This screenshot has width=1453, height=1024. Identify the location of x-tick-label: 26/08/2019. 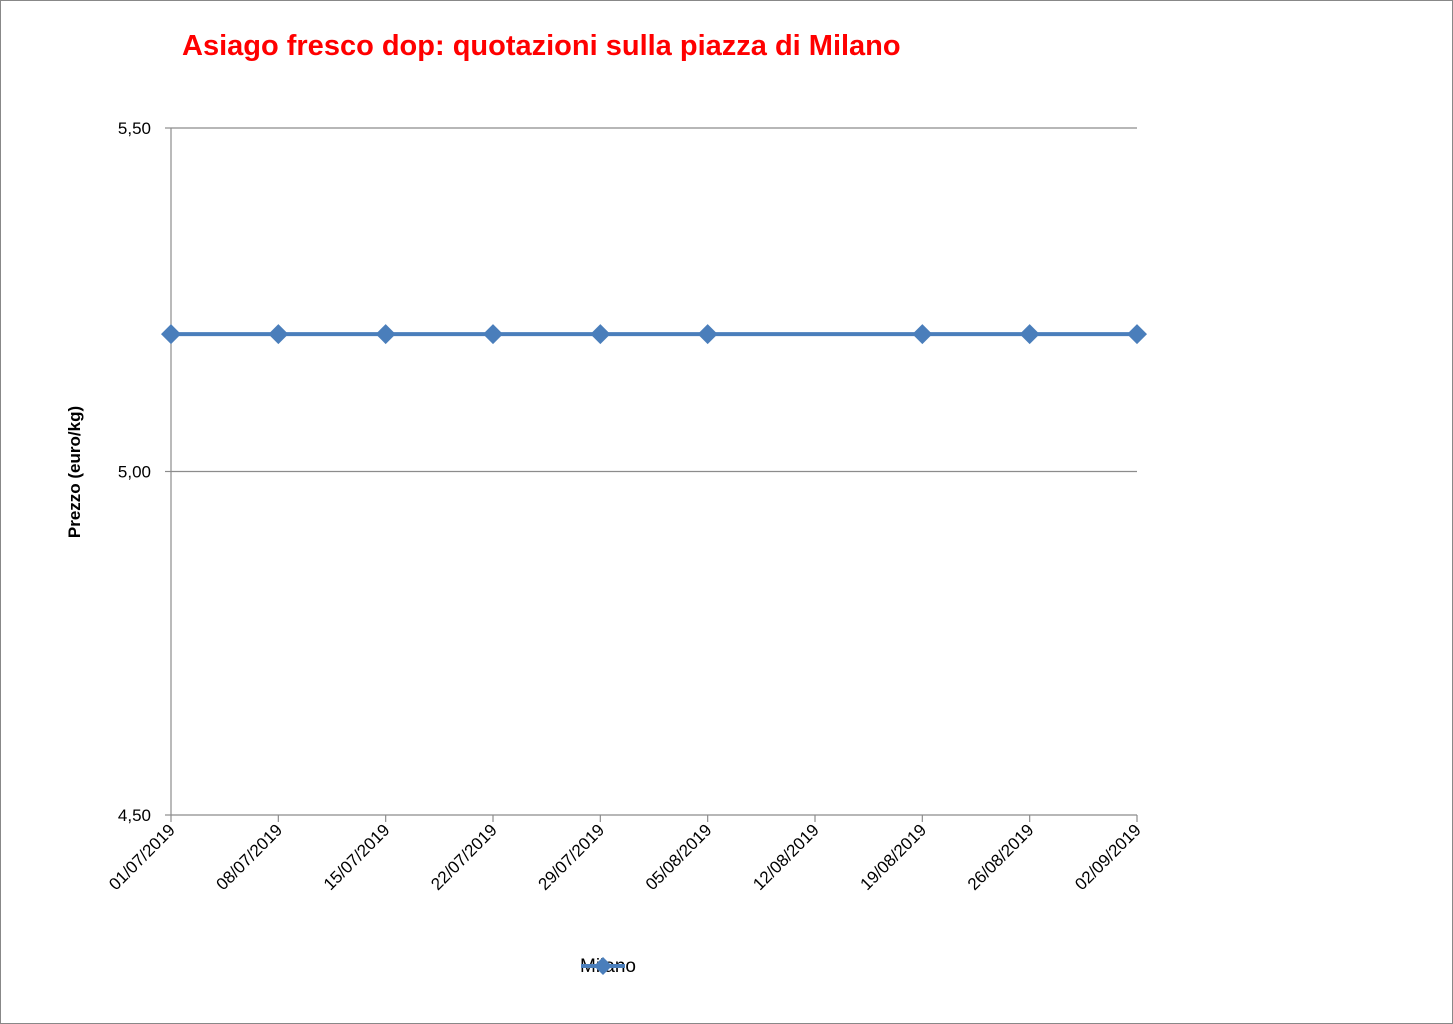
(1001, 857).